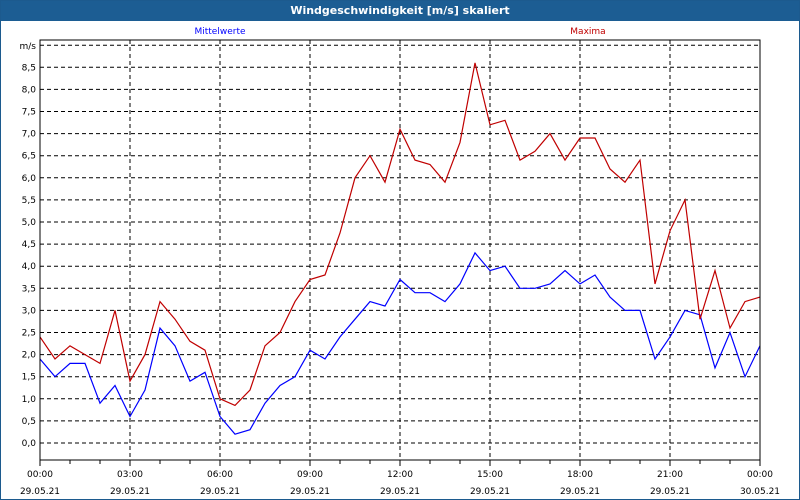 Image resolution: width=800 pixels, height=500 pixels. Describe the element at coordinates (29, 90) in the screenshot. I see `y-tick-label: 8,0` at that location.